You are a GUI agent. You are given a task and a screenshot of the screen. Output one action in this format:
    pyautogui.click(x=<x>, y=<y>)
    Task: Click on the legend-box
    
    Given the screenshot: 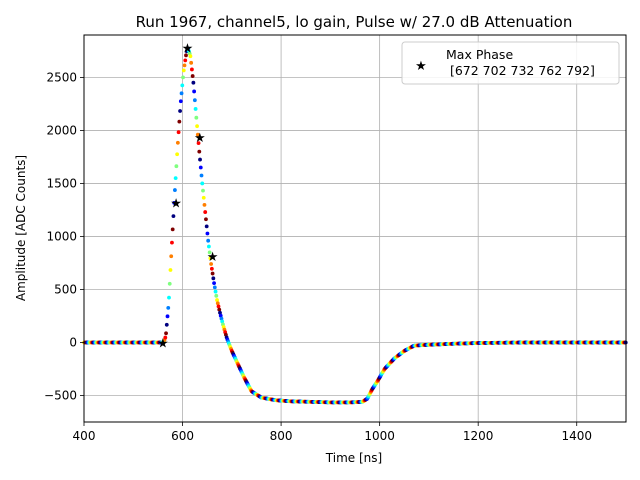 What is the action you would take?
    pyautogui.click(x=510, y=63)
    